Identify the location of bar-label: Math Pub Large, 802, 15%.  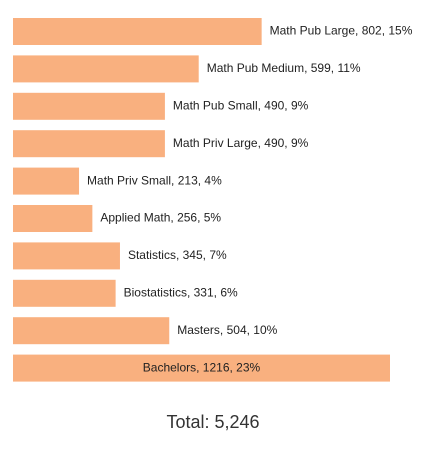
(341, 31).